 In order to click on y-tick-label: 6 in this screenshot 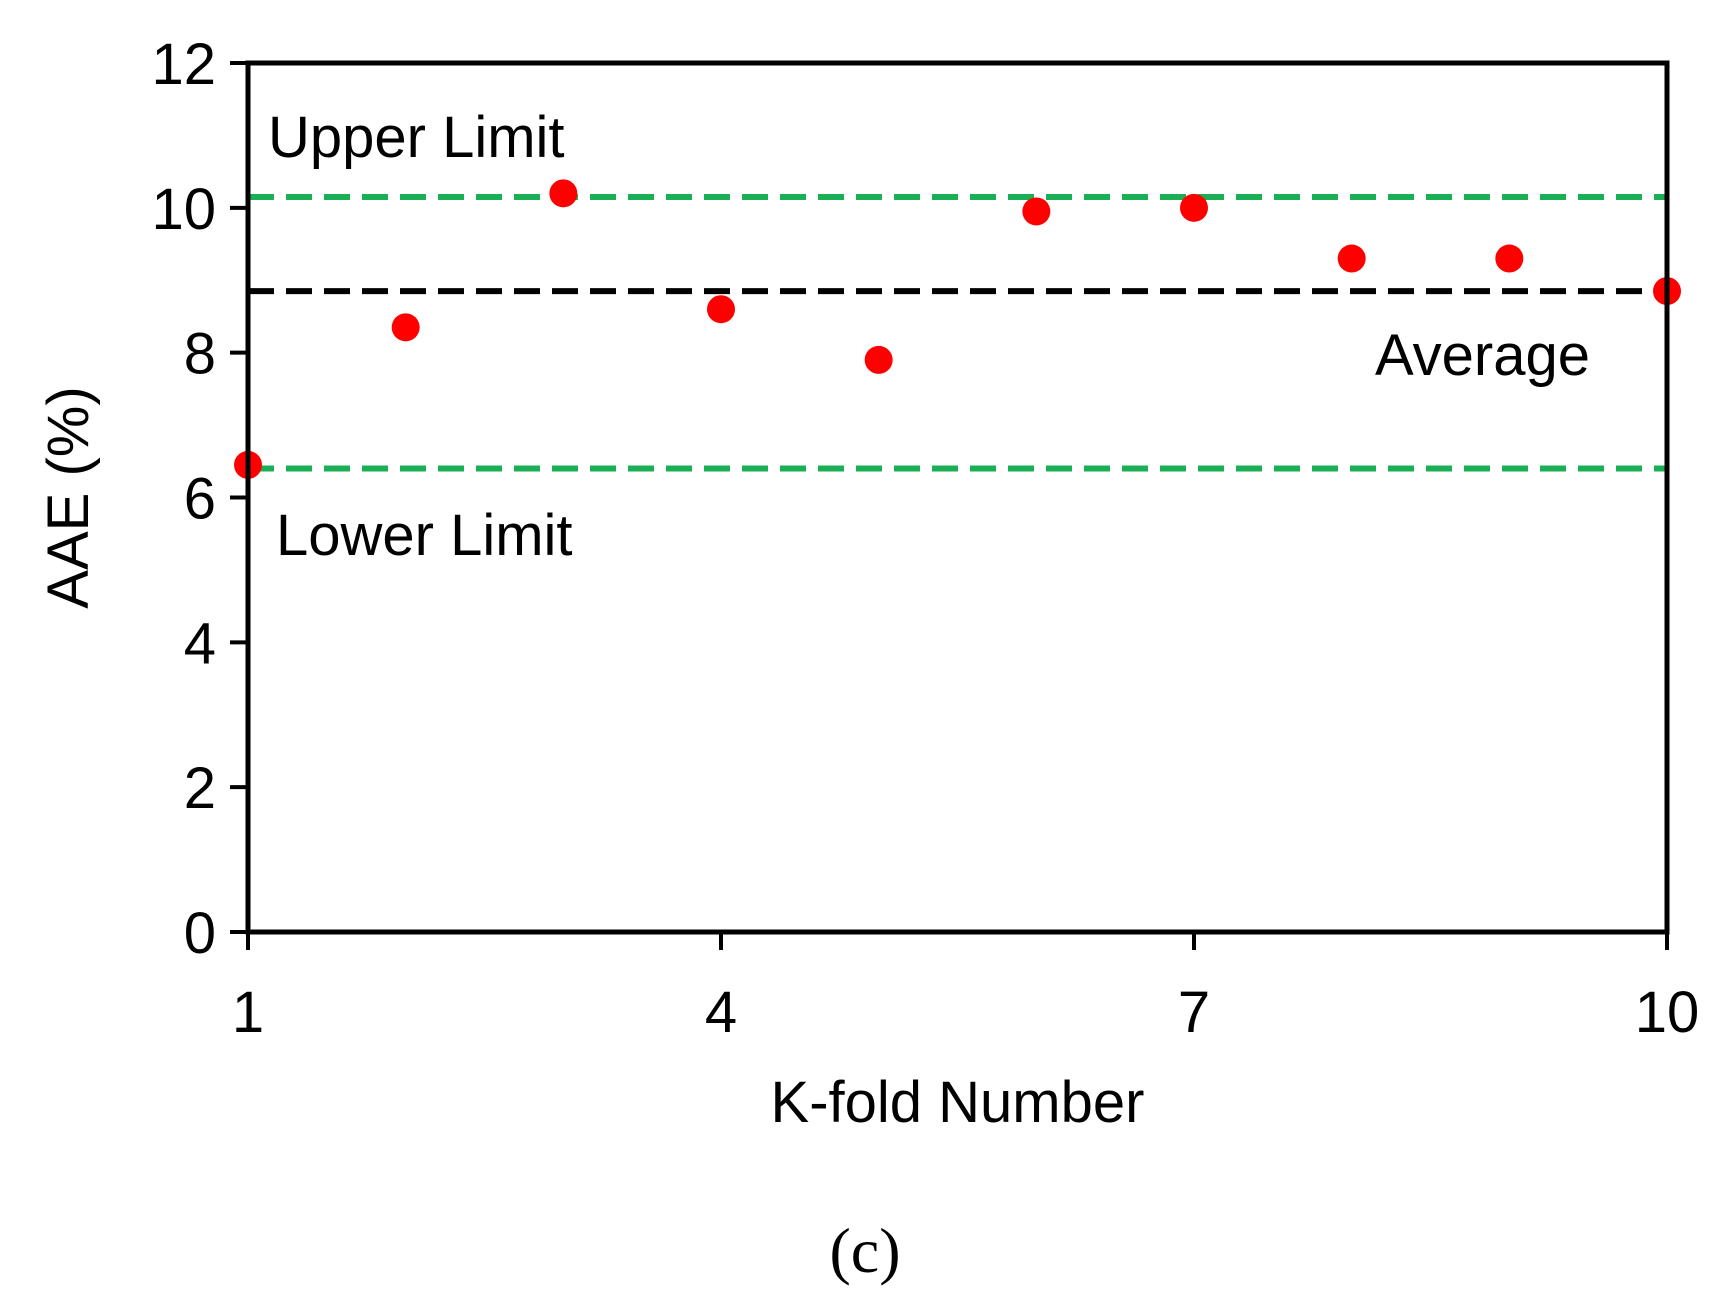, I will do `click(200, 499)`.